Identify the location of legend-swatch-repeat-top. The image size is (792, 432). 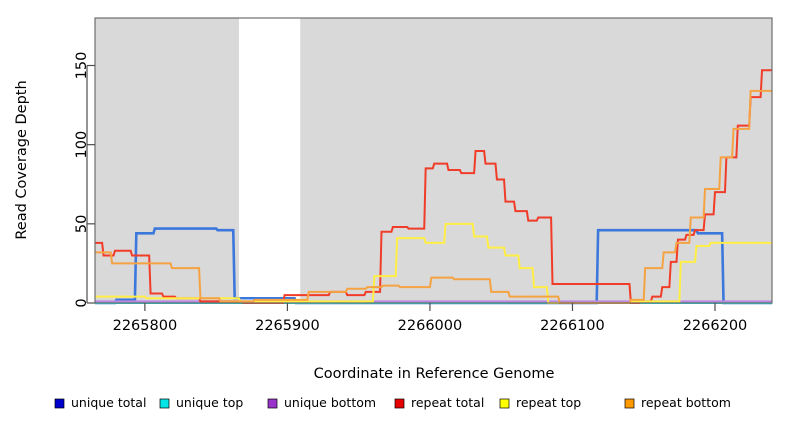
(504, 403).